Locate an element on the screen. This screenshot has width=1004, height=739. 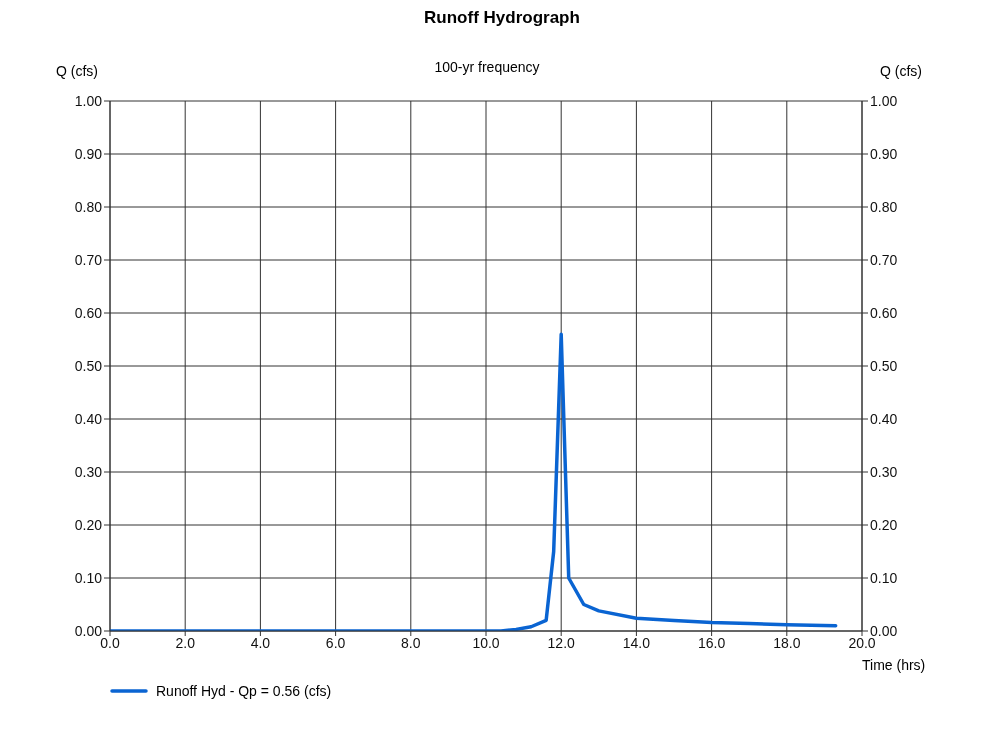
x-tick-label: 8.0 is located at coordinates (411, 642).